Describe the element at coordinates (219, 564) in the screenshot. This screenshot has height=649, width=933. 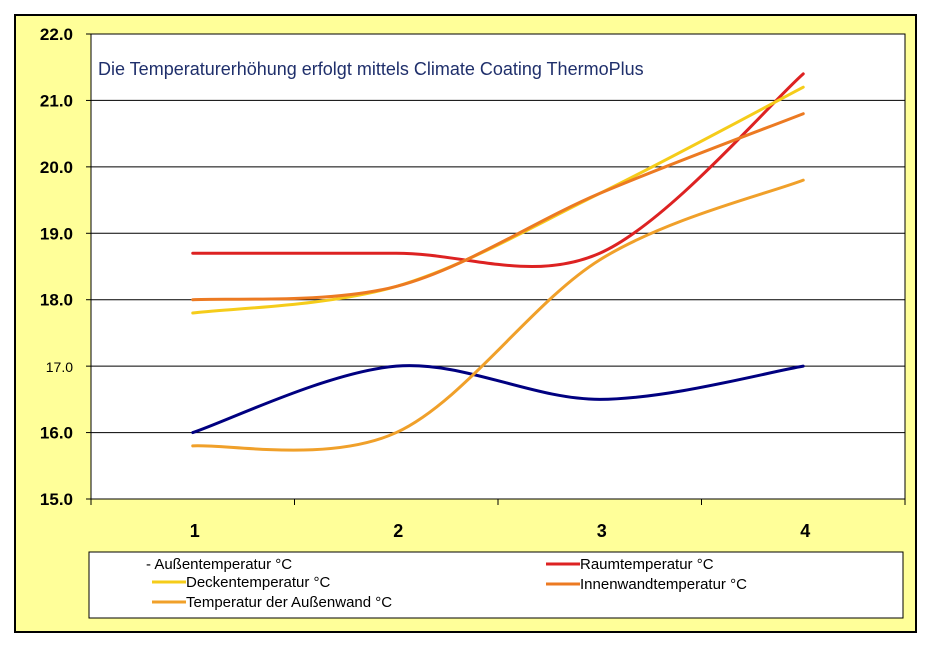
I see `legend-label: - Außentemperatur °C` at that location.